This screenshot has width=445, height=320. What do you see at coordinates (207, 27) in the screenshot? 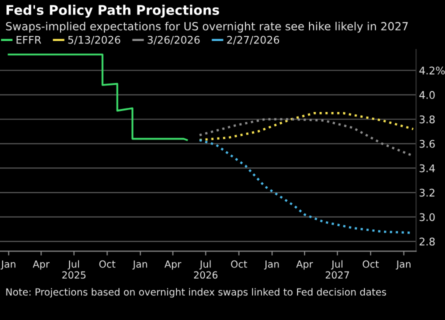
I see `chart-subtitle: Swaps-implied expectations for US overnight rate see hike likely in 2027` at bounding box center [207, 27].